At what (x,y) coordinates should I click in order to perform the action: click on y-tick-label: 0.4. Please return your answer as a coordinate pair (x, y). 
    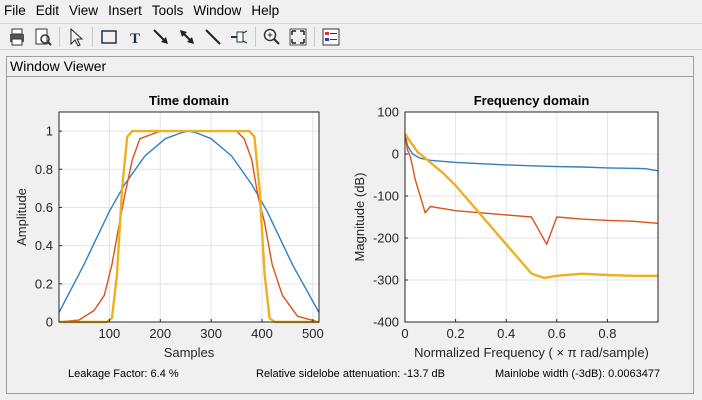
    Looking at the image, I should click on (44, 245).